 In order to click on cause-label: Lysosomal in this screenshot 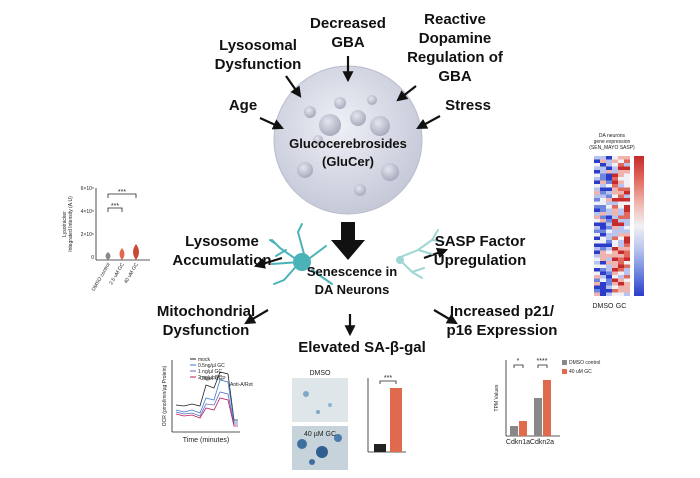, I will do `click(258, 45)`.